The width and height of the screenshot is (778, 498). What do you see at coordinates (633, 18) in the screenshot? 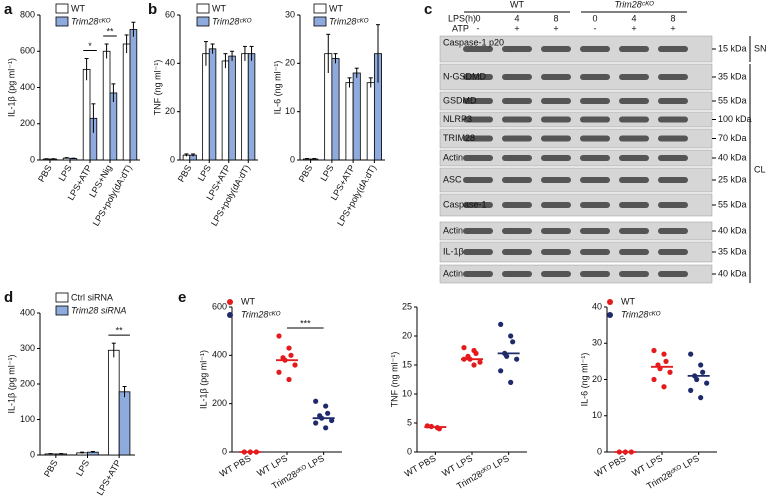
I see `lps-time: 4` at bounding box center [633, 18].